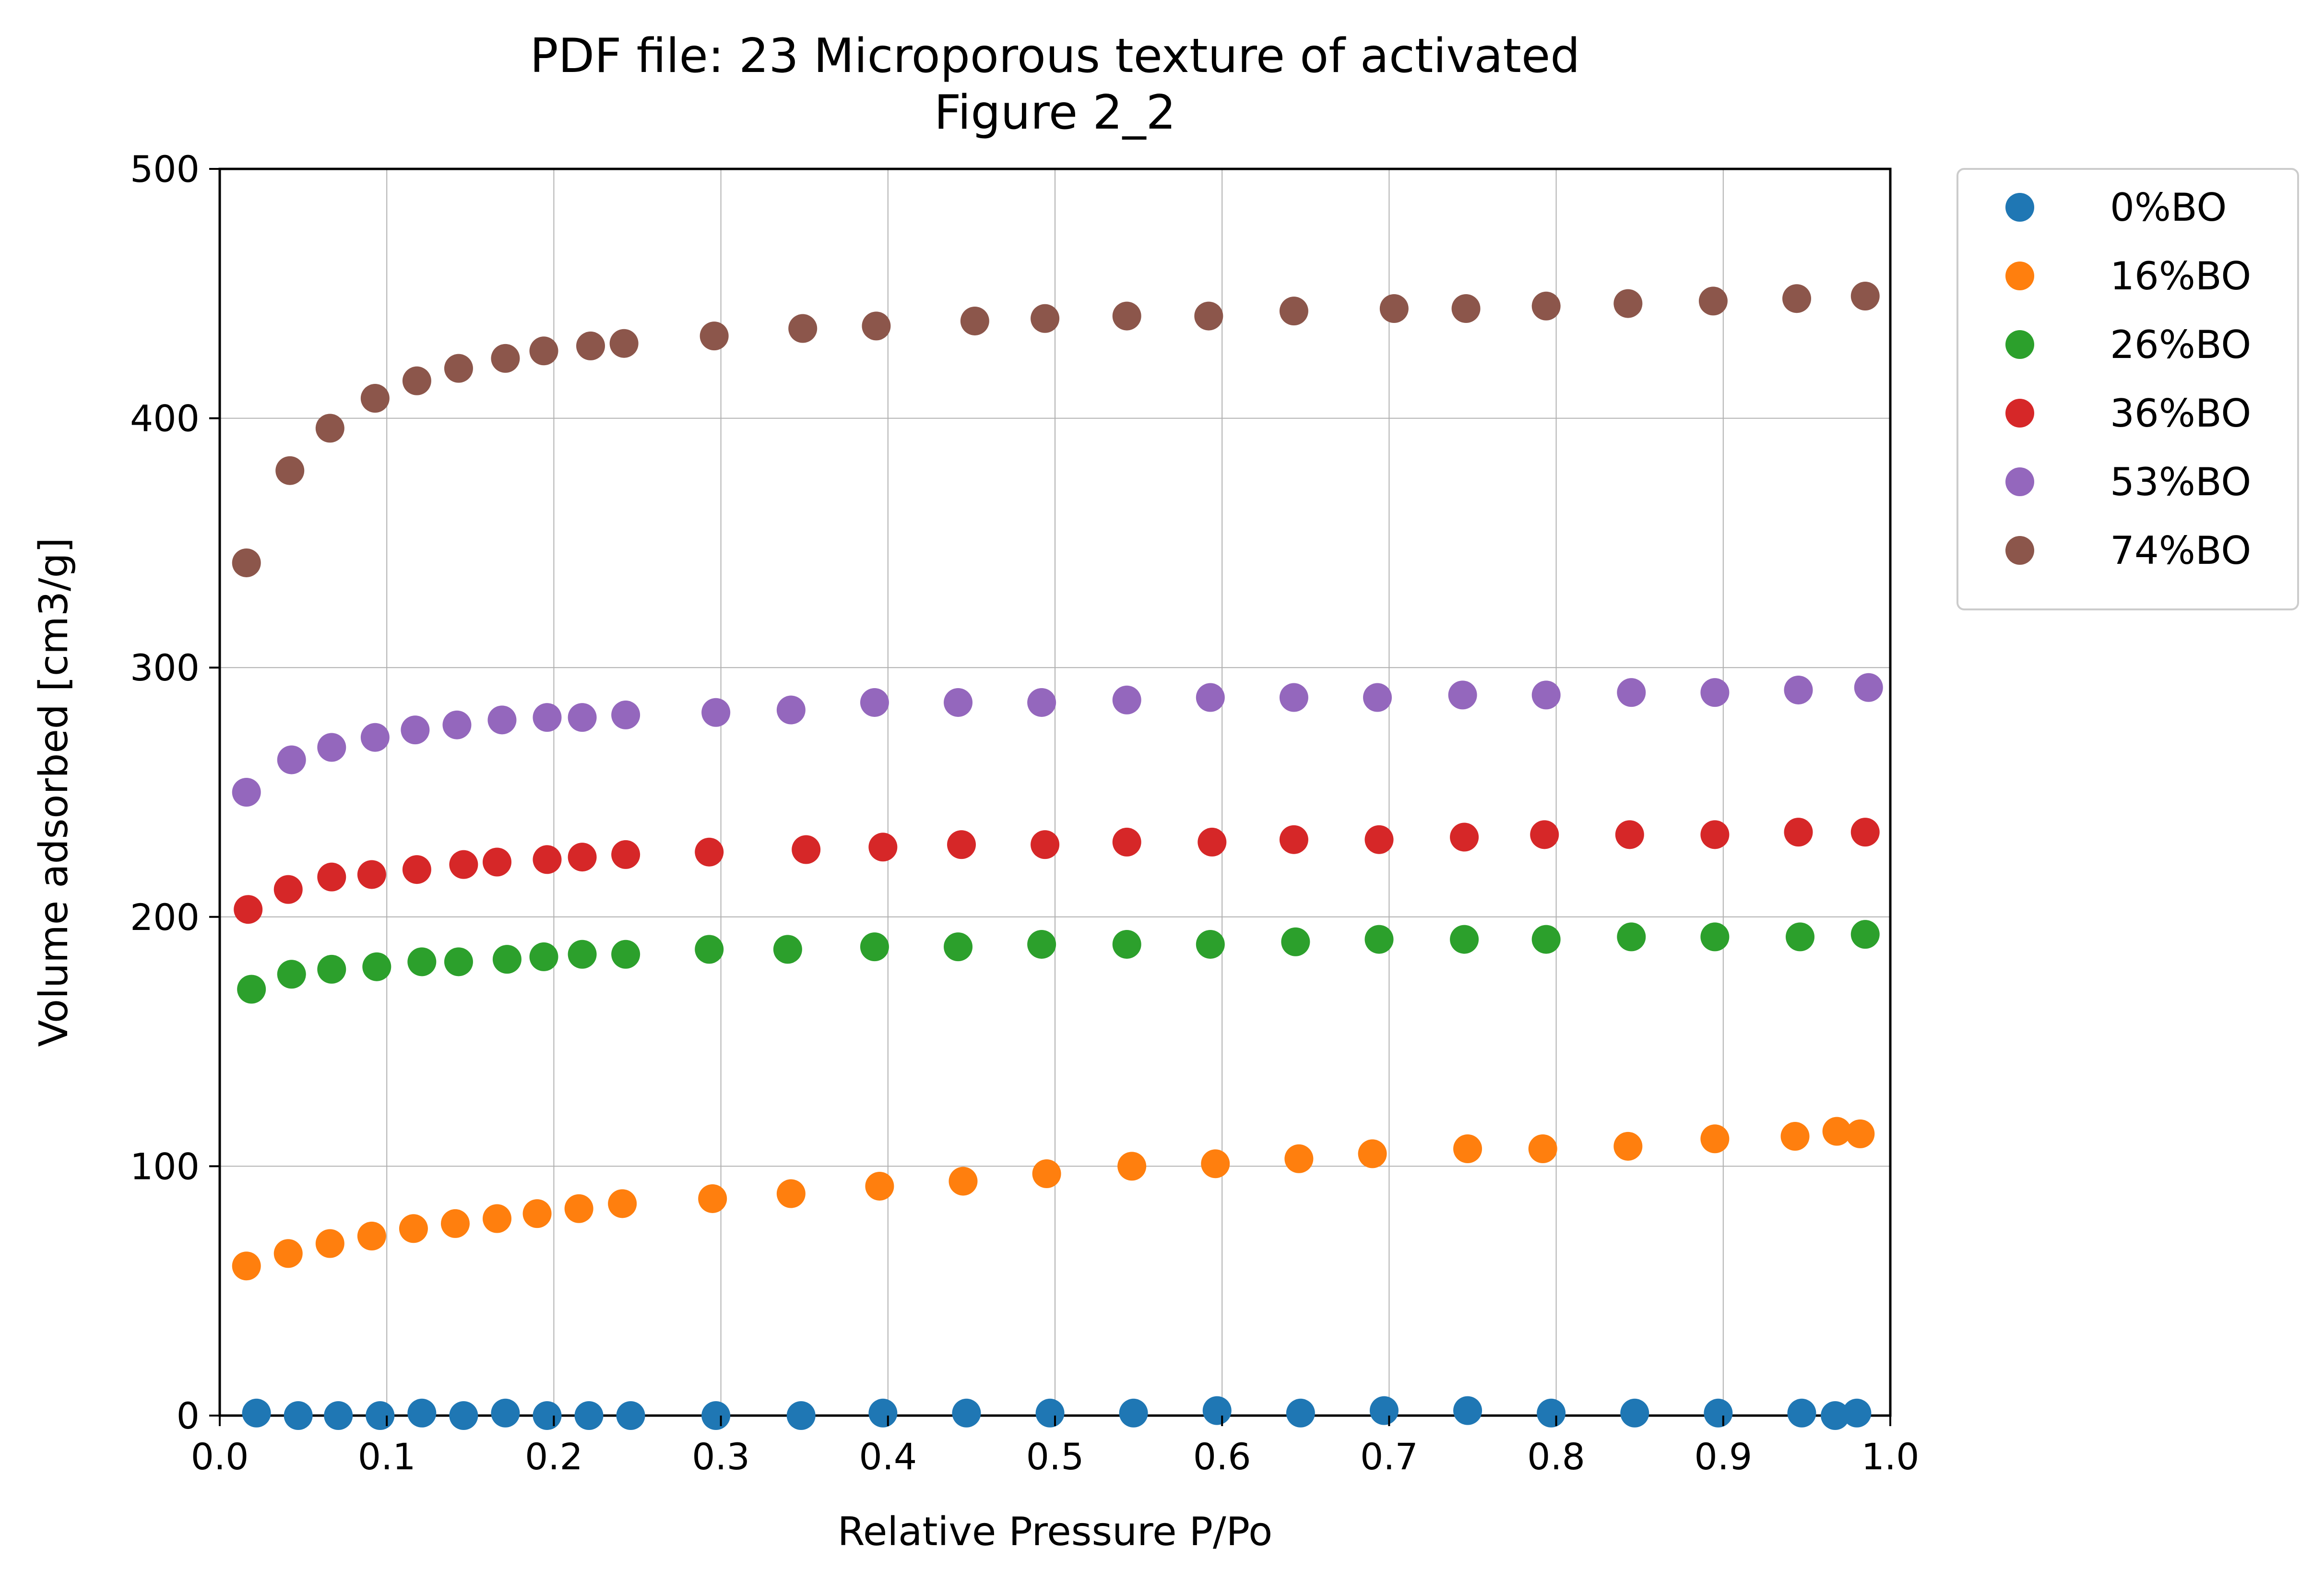 The height and width of the screenshot is (1584, 2324). Describe the element at coordinates (1059, 962) in the screenshot. I see `series-26%BO` at that location.